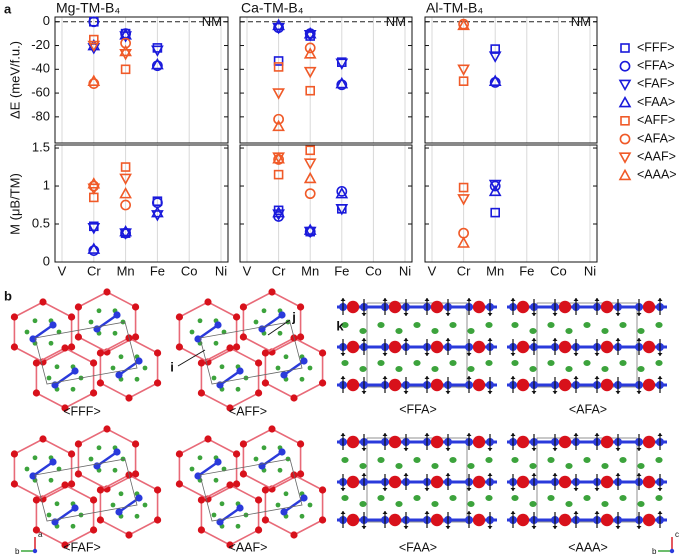 The height and width of the screenshot is (558, 685). I want to click on x-tick-label: Ni, so click(221, 270).